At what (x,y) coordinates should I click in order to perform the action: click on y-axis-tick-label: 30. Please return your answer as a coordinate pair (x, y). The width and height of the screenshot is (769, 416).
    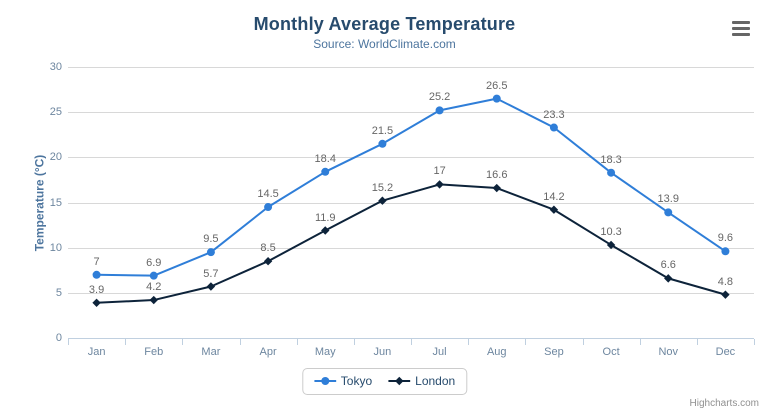
    Looking at the image, I should click on (55, 67).